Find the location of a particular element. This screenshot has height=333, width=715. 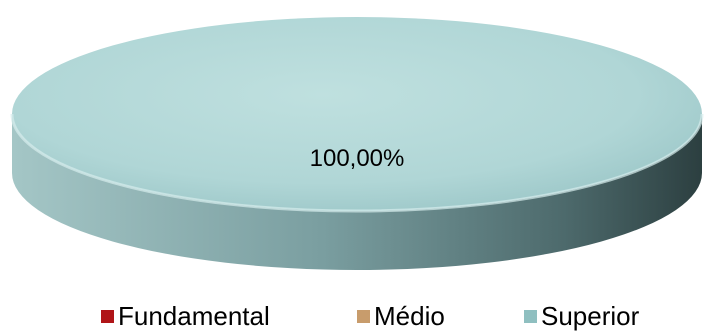

legend-item-superior: Superior is located at coordinates (581, 316).